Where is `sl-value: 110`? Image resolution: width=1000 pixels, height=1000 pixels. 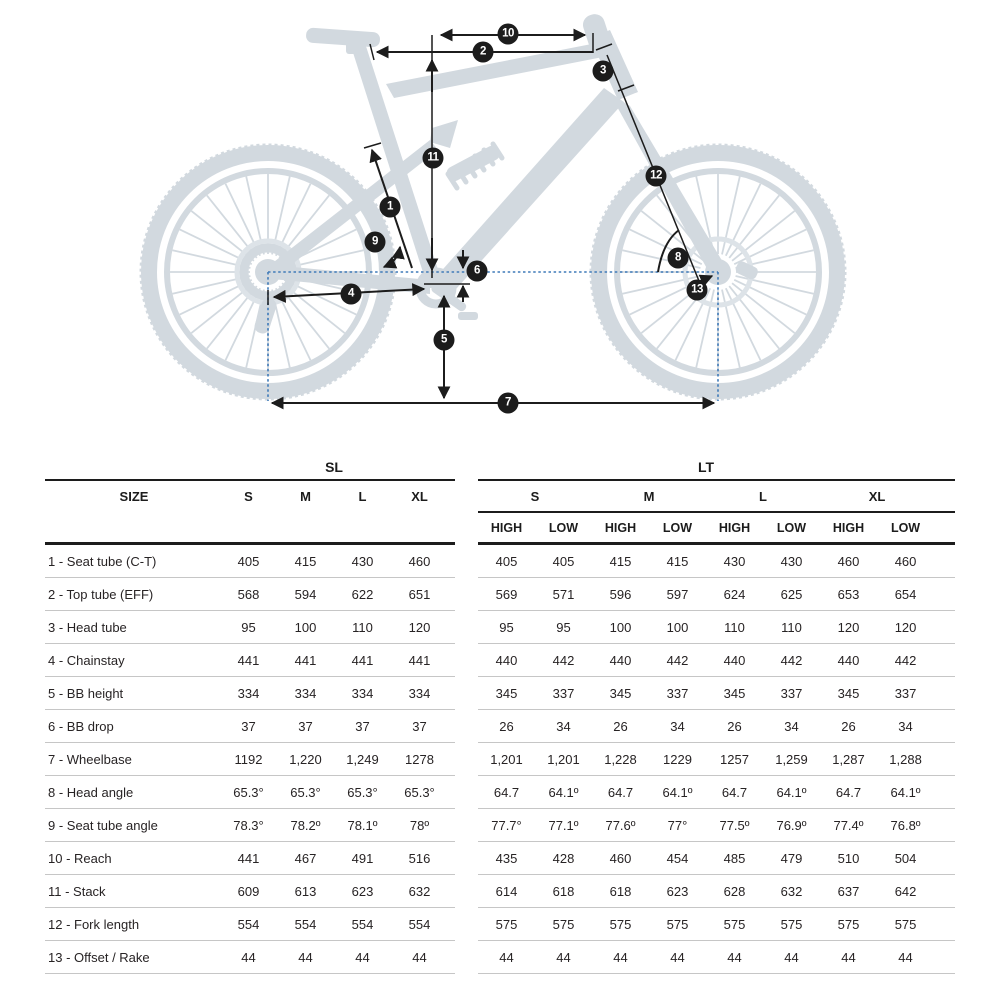 sl-value: 110 is located at coordinates (362, 627).